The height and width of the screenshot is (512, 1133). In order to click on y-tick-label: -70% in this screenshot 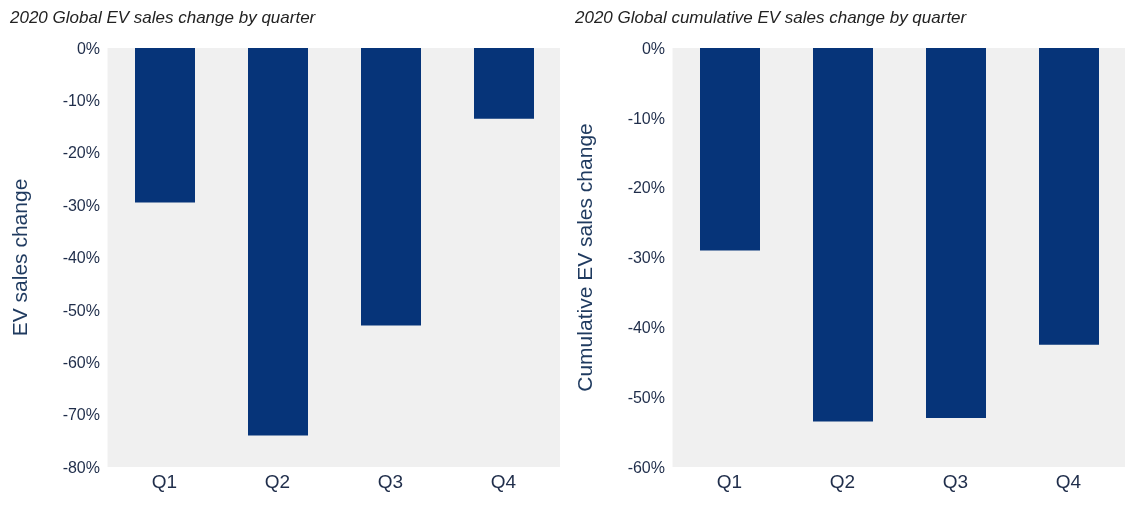, I will do `click(81, 415)`.